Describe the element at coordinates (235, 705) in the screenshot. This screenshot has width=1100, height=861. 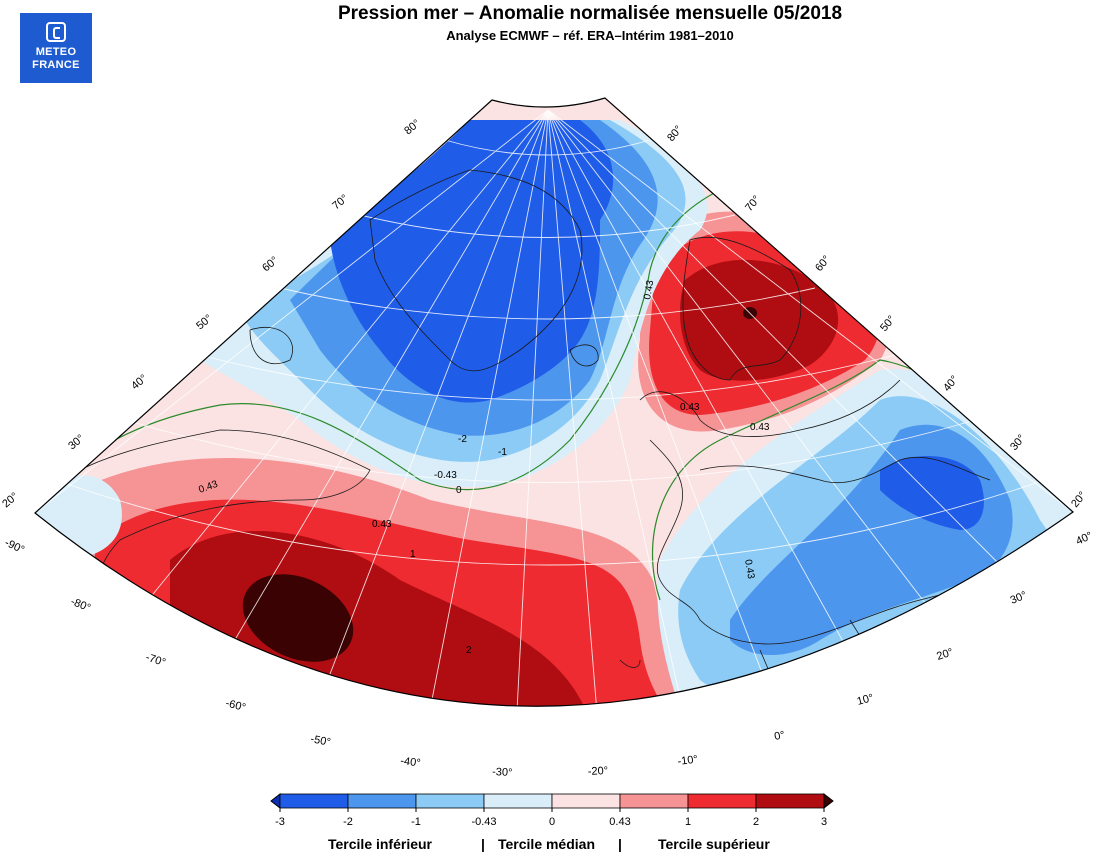
I see `lon-label: -60°` at that location.